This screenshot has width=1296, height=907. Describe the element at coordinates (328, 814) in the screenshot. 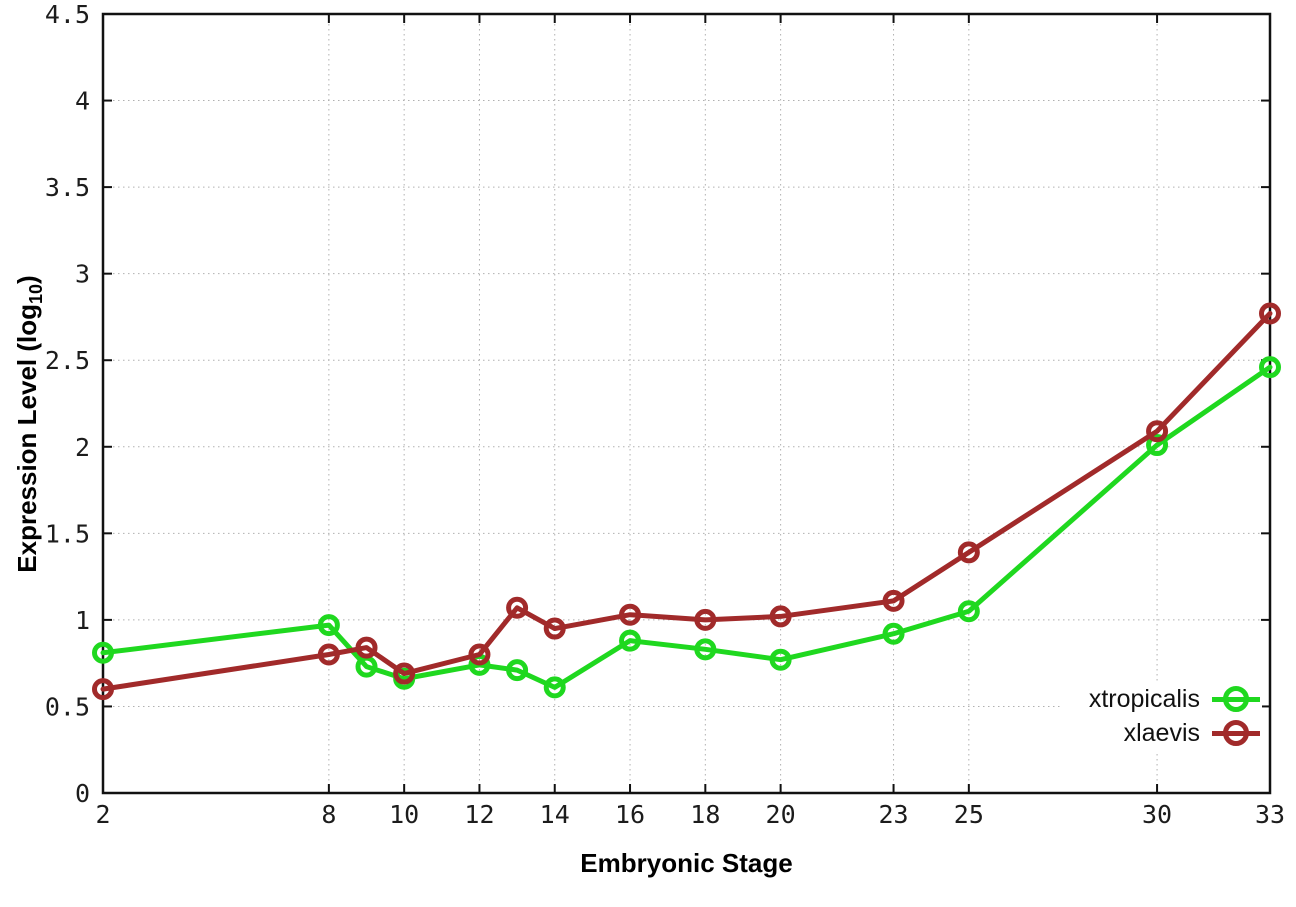

I see `x-axis-tick-label: 8` at that location.